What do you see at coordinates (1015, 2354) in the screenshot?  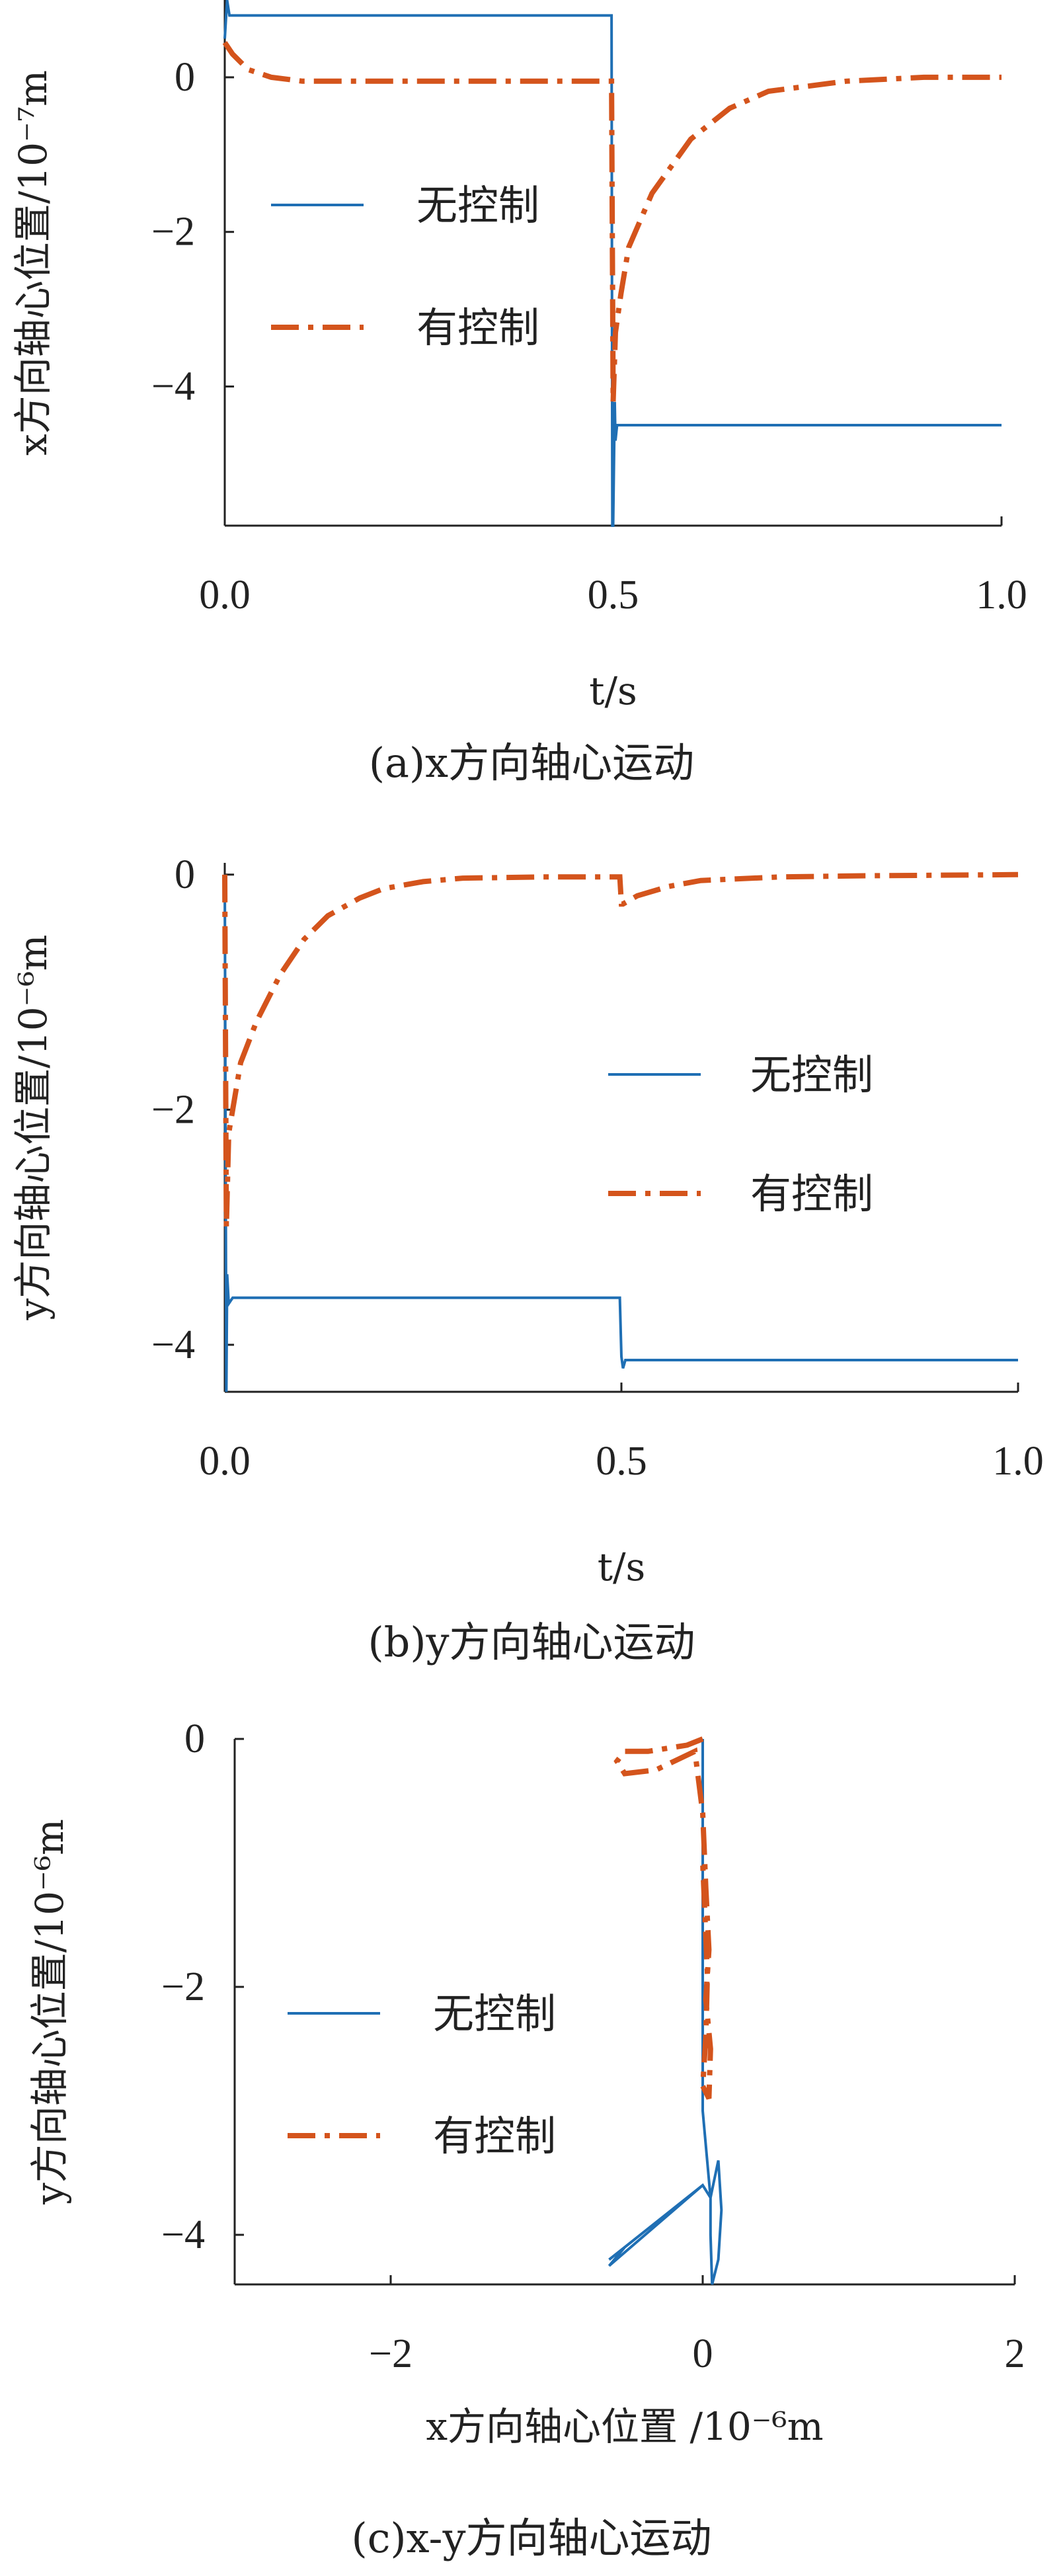 I see `x-tick-label: 2` at bounding box center [1015, 2354].